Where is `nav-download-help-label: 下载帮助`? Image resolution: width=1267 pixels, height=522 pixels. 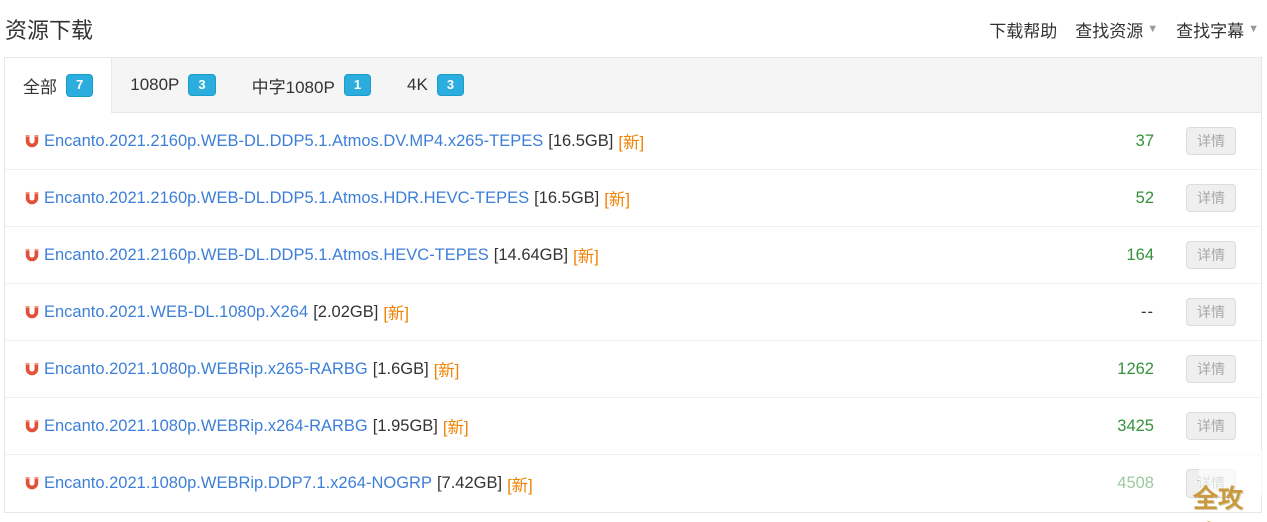 nav-download-help-label: 下载帮助 is located at coordinates (1023, 31).